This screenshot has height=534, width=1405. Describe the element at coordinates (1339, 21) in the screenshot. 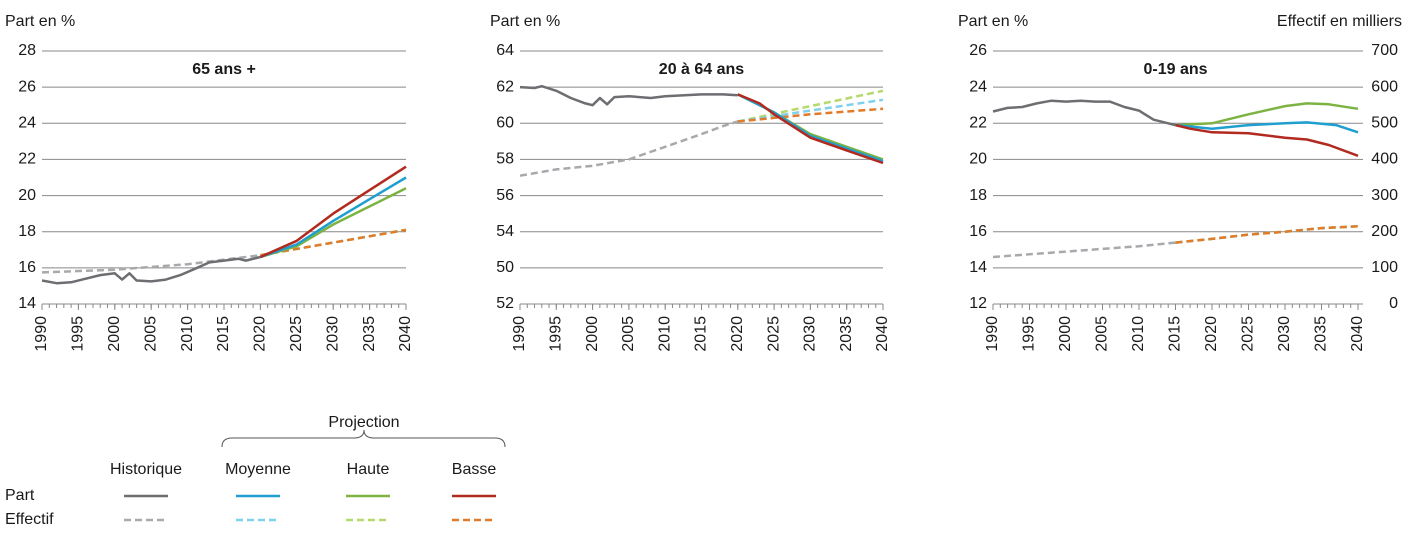

I see `y2-axis-label: Effectif en milliers` at that location.